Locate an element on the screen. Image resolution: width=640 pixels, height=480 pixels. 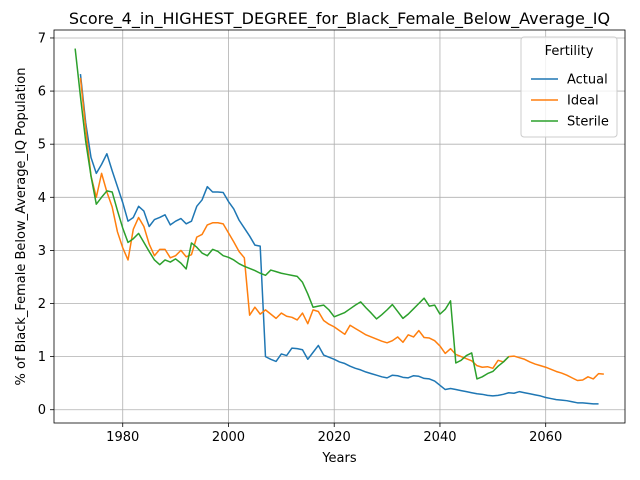
x-axis-title: Years is located at coordinates (339, 458).